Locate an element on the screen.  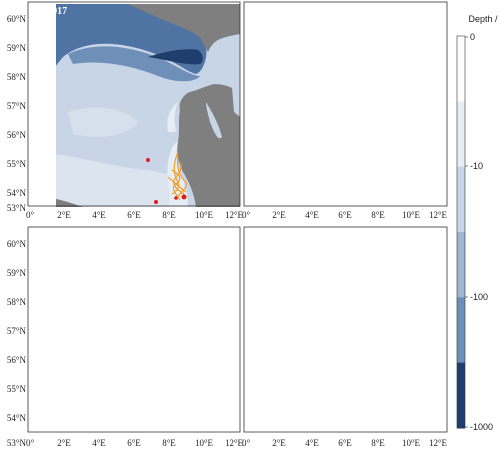
colorbar-frame is located at coordinates (461, 232).